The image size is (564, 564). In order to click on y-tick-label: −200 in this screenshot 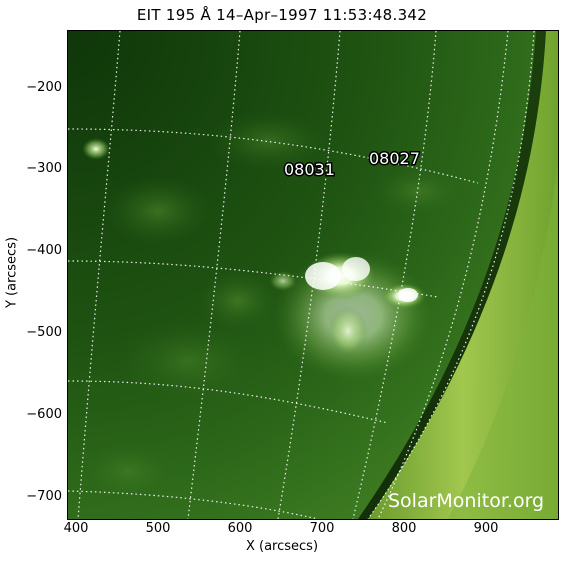, I will do `click(44, 87)`.